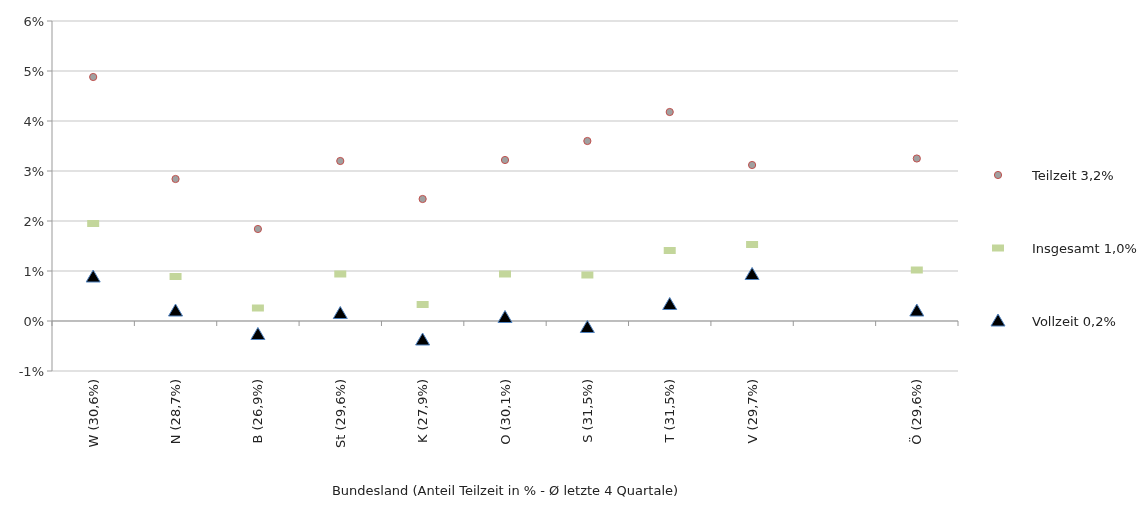 The width and height of the screenshot is (1145, 506). I want to click on x-tick-label: B (26,9%), so click(258, 411).